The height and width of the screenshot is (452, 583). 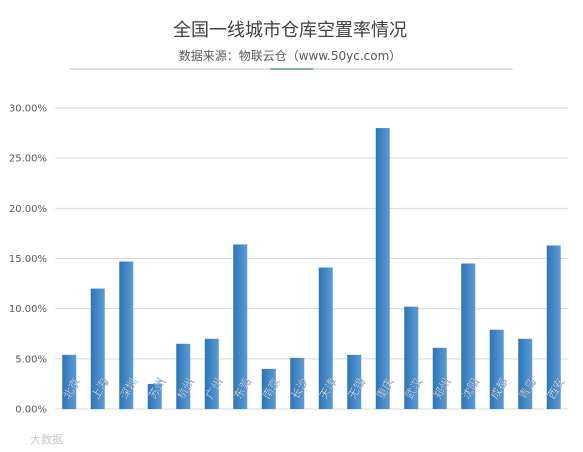 What do you see at coordinates (290, 30) in the screenshot?
I see `chart-title: 全国一线城市仓库空置率情况` at bounding box center [290, 30].